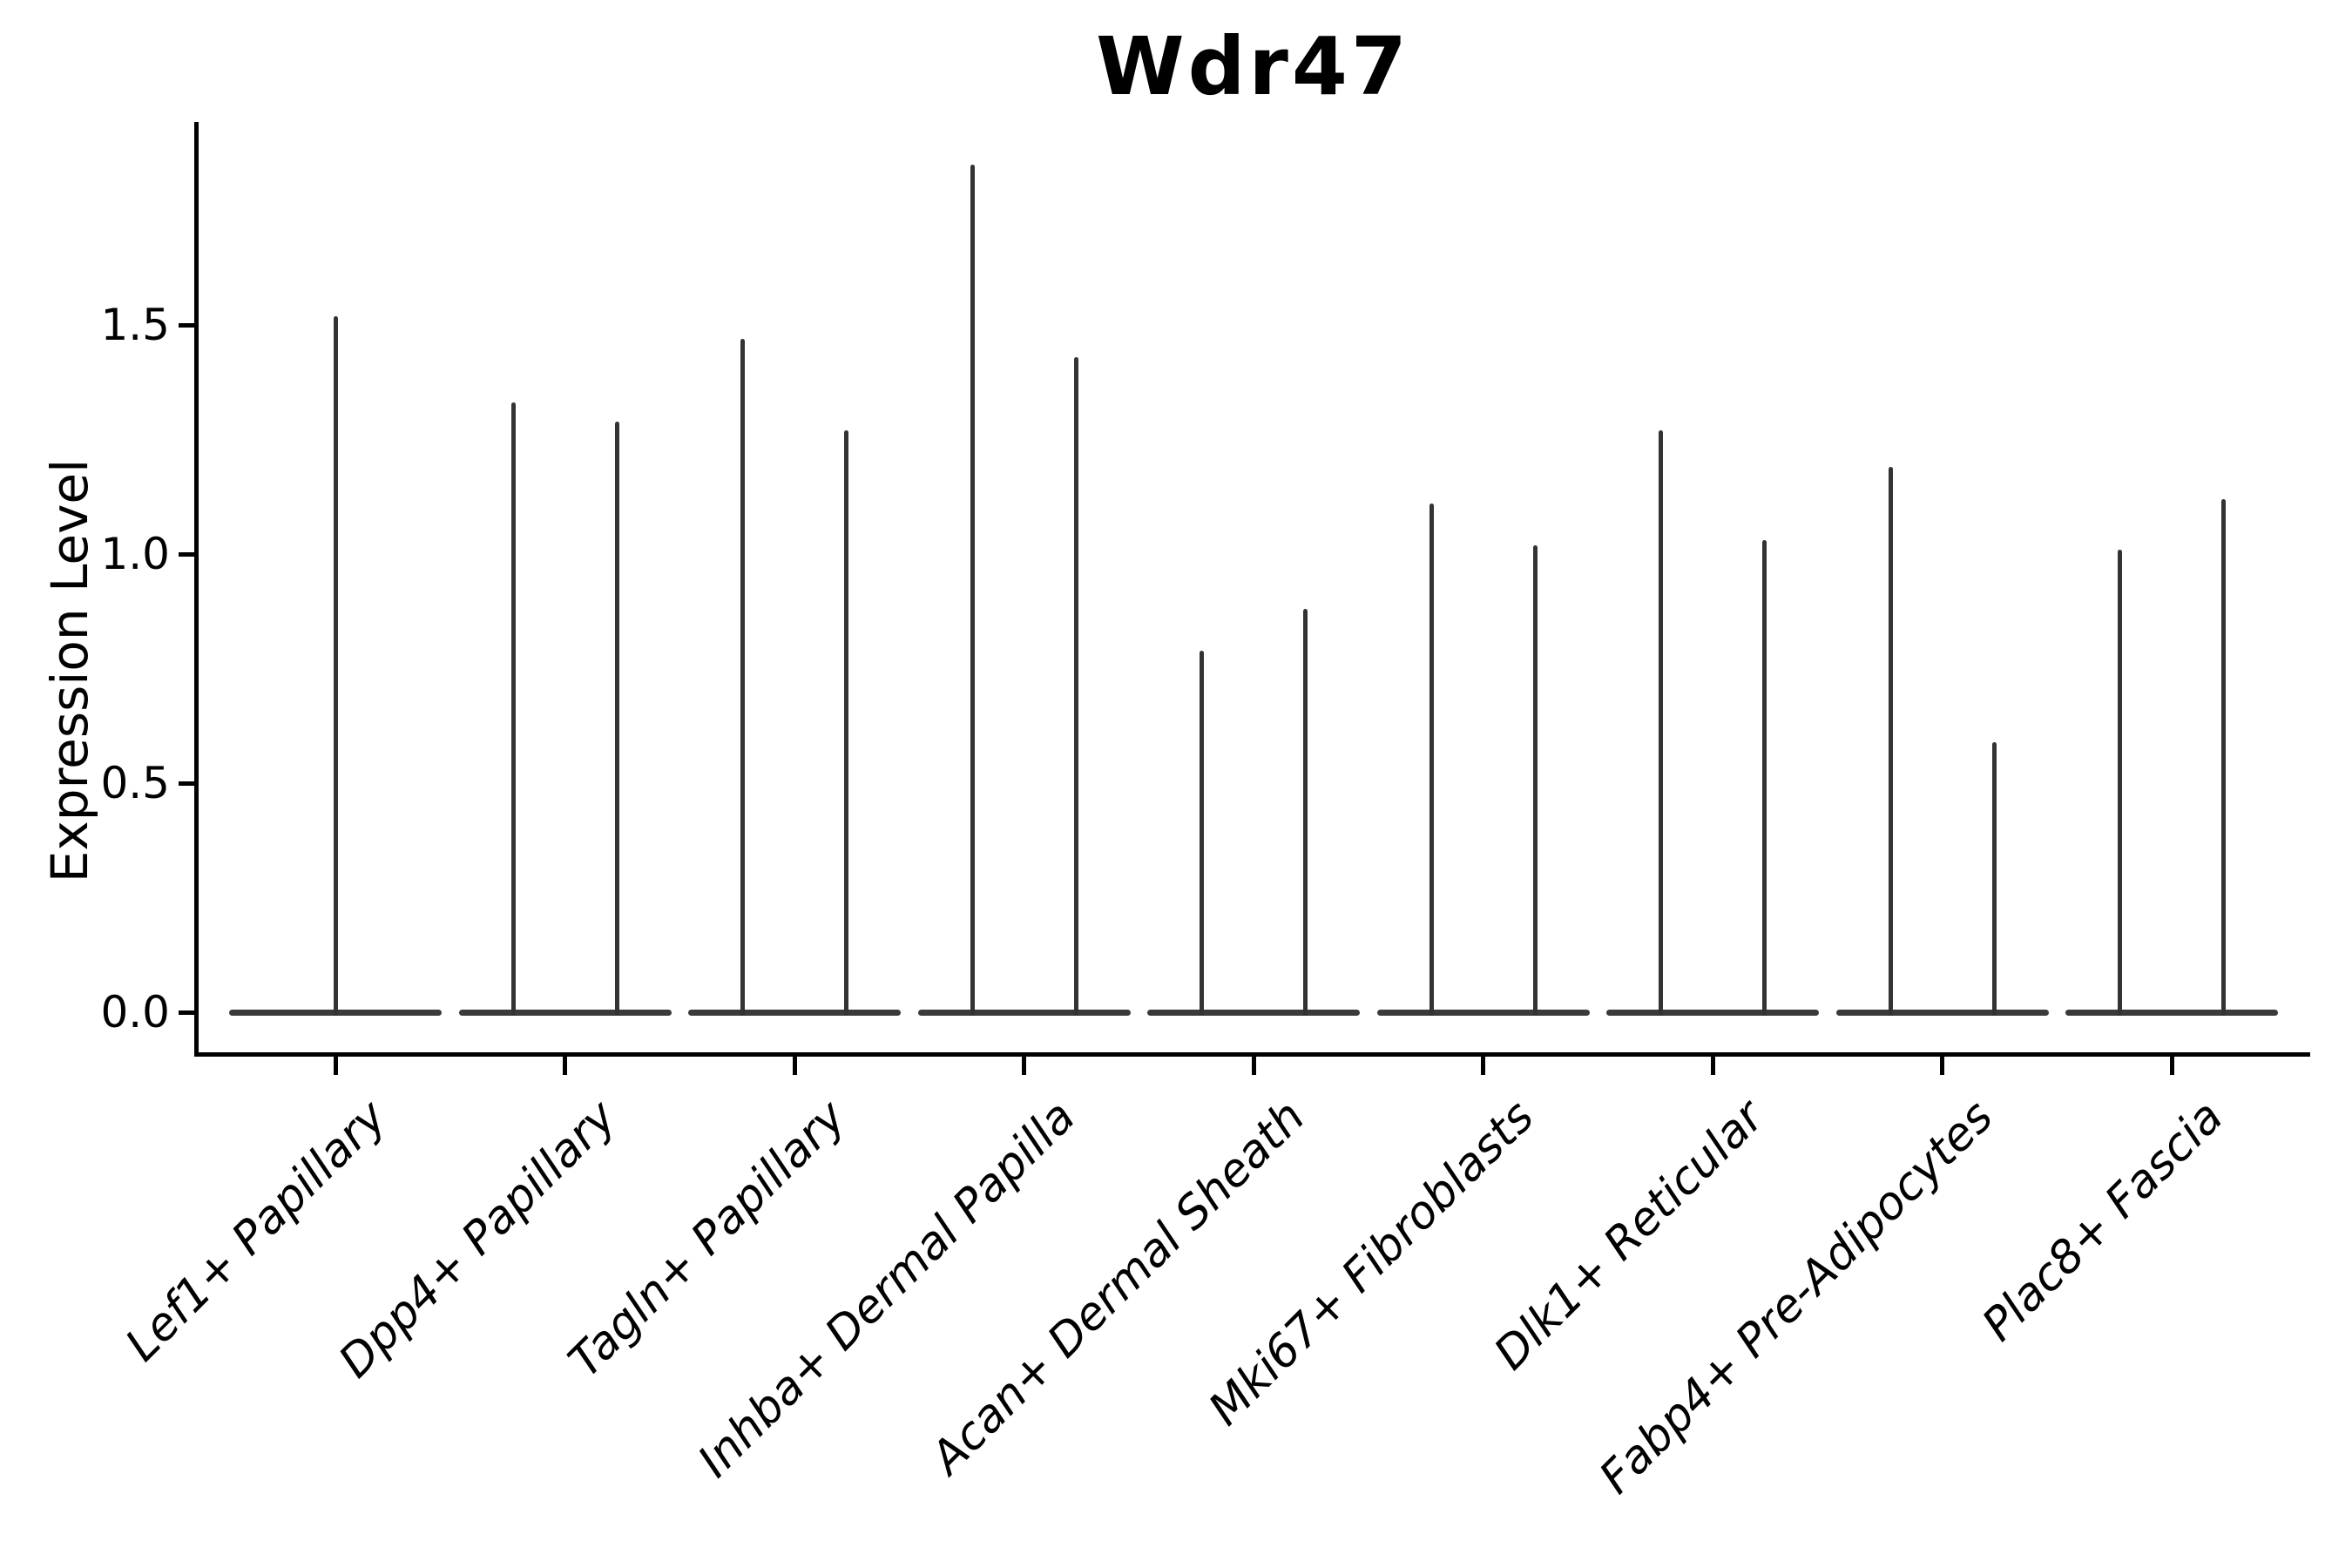 Image resolution: width=2352 pixels, height=1568 pixels. Describe the element at coordinates (1253, 66) in the screenshot. I see `plot-title: Wdr47` at that location.